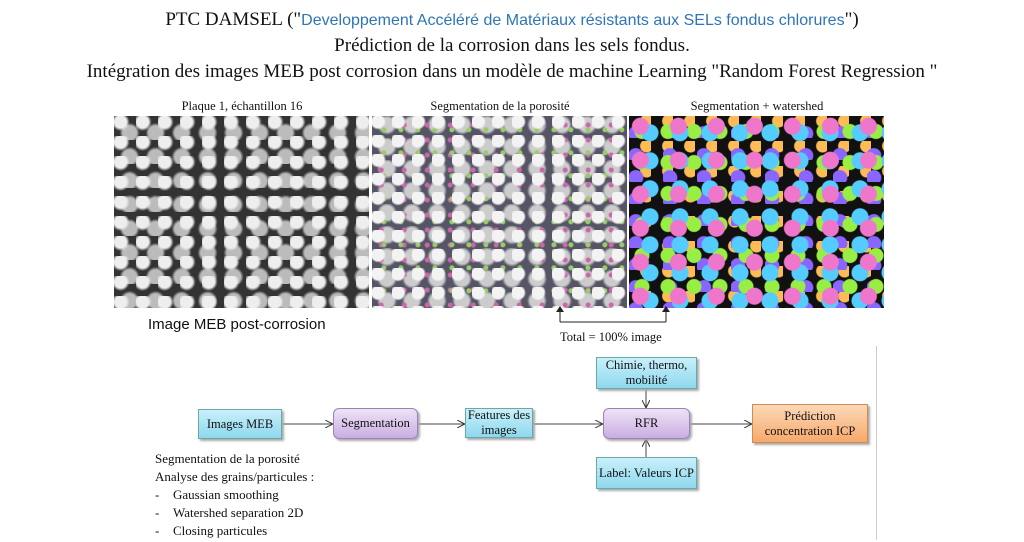 This screenshot has height=542, width=1024. I want to click on sem-image-segmented, so click(499, 212).